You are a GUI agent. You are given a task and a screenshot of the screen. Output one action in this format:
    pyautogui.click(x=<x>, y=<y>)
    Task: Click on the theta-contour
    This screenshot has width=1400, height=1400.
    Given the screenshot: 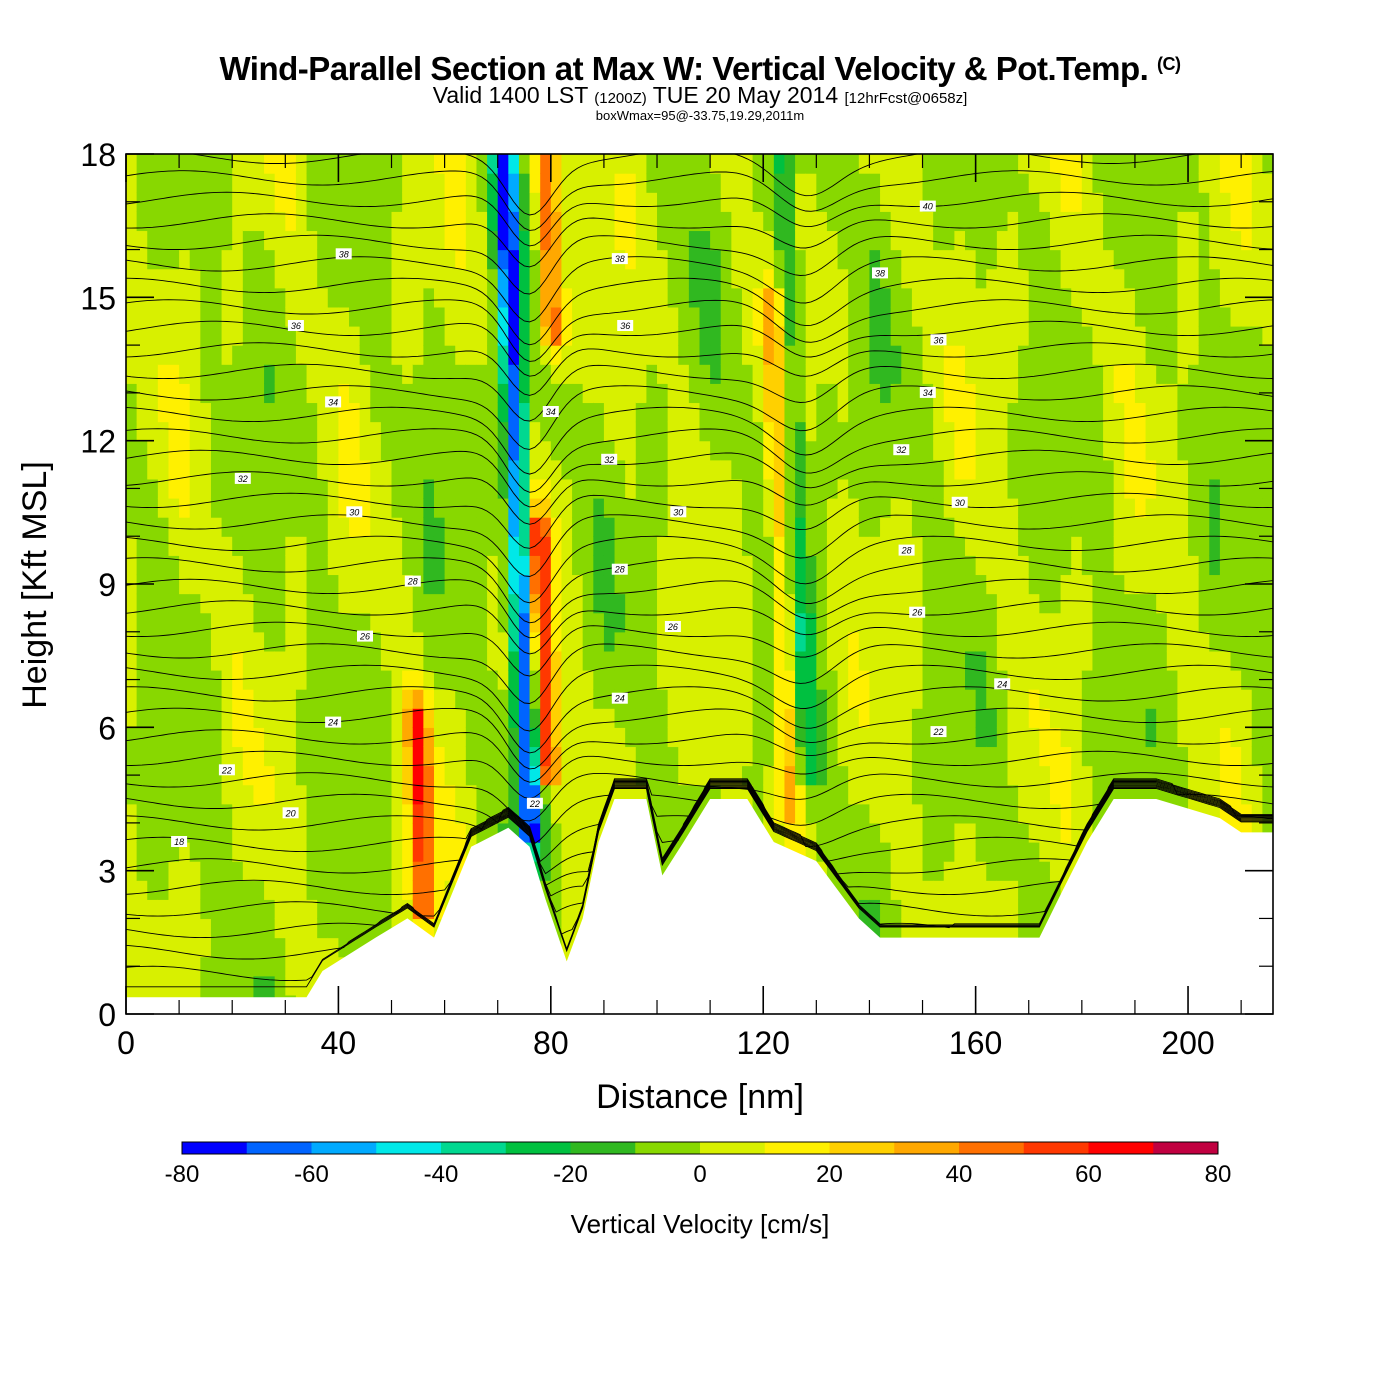 What is the action you would take?
    pyautogui.click(x=699, y=440)
    